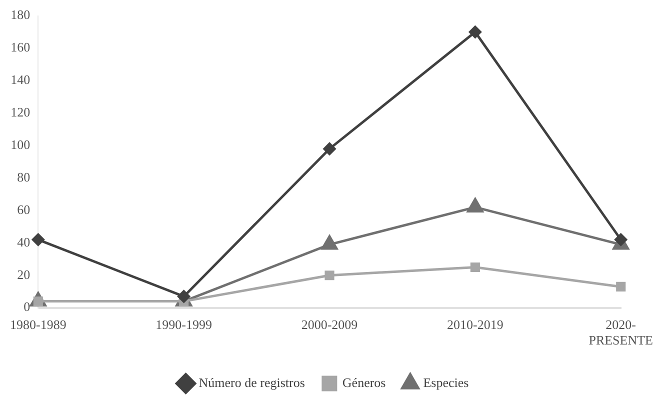 The image size is (663, 400). Describe the element at coordinates (23, 209) in the screenshot. I see `y-tick-label: 60` at that location.